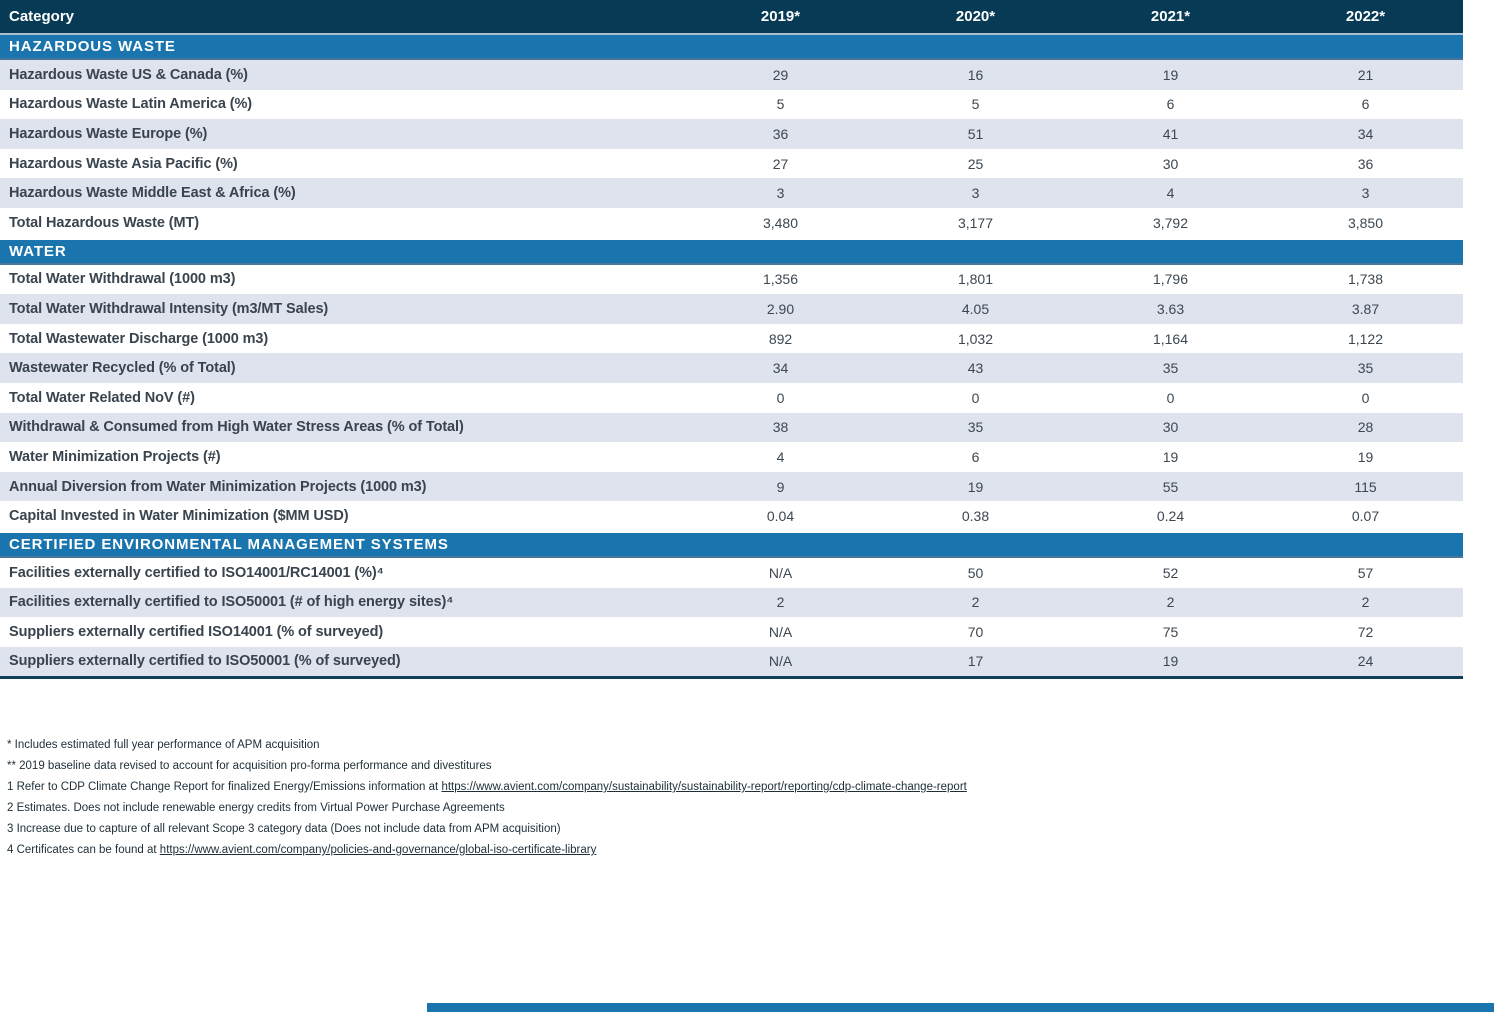 The width and height of the screenshot is (1494, 1012). I want to click on row-value: 3.87, so click(1365, 308).